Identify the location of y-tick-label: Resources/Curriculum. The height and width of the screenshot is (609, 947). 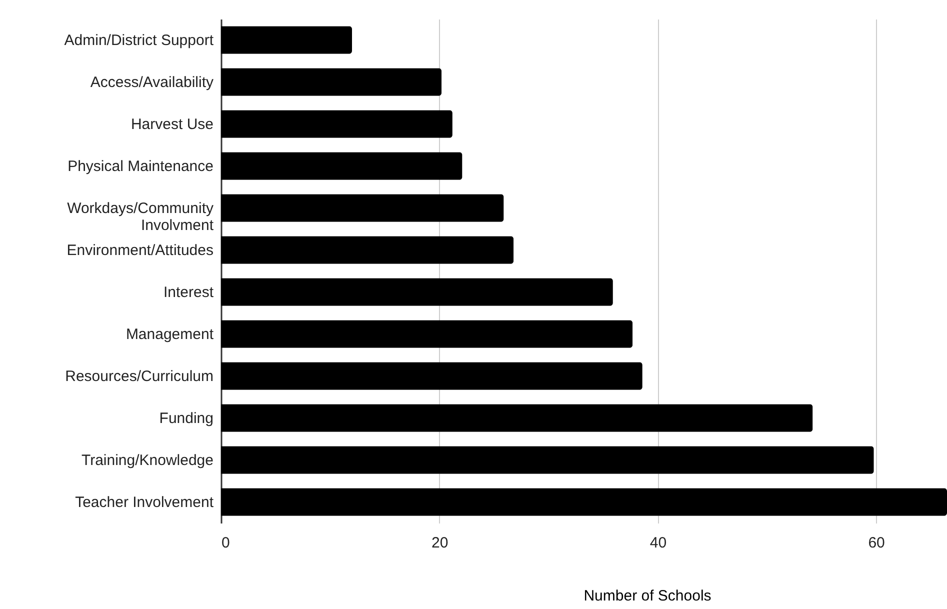
(139, 376).